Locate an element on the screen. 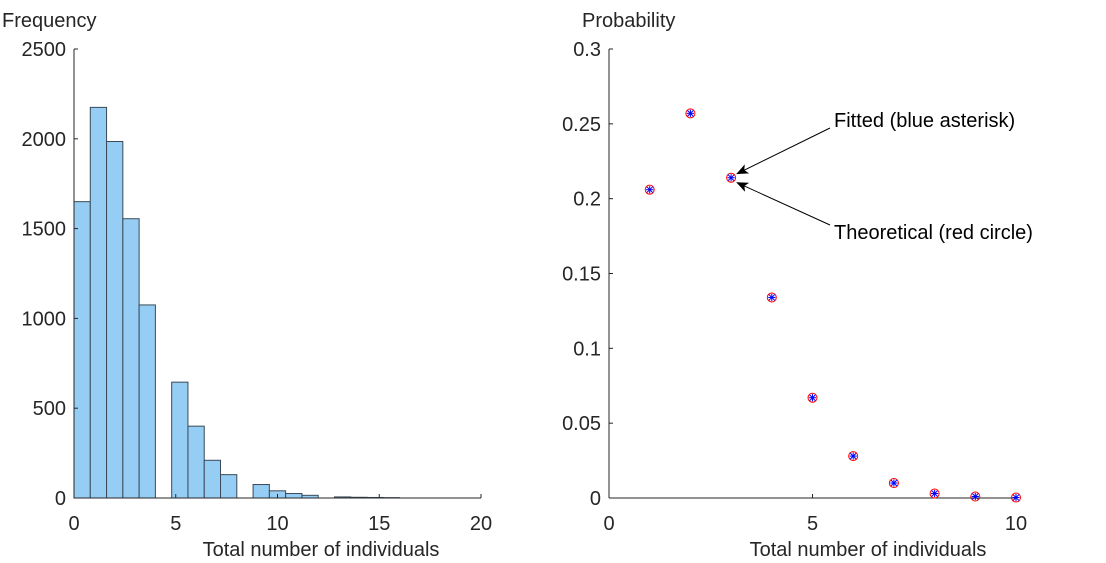 The image size is (1106, 563). y-tick-label: 2500 is located at coordinates (44, 50).